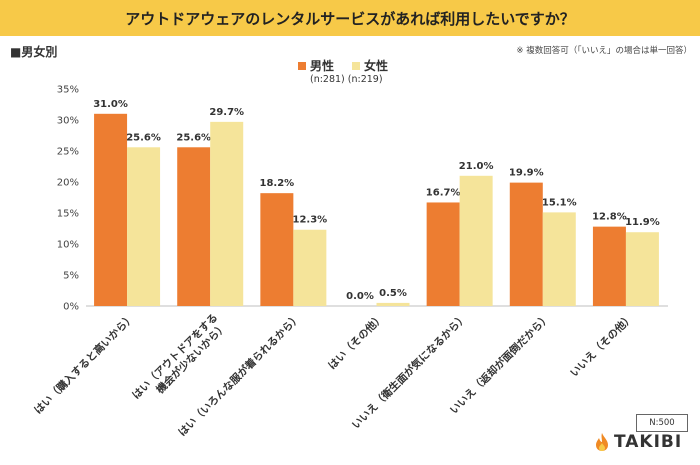 This screenshot has width=700, height=465. What do you see at coordinates (302, 65) in the screenshot?
I see `legend-male-swatch` at bounding box center [302, 65].